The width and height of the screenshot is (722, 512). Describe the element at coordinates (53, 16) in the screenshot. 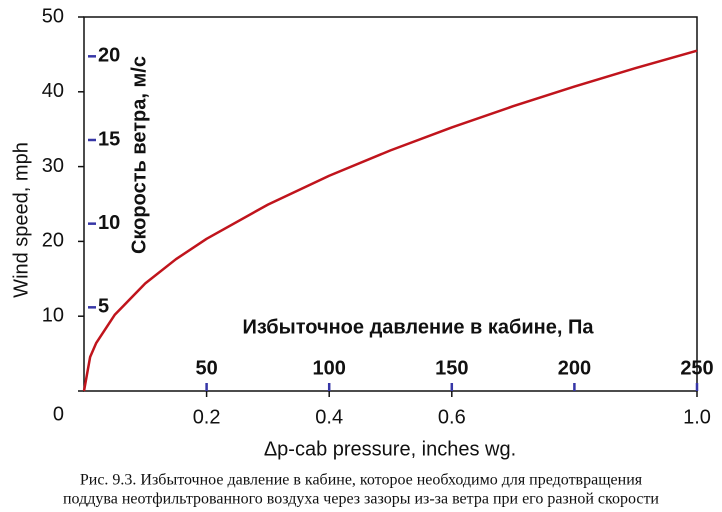

I see `y-tick-label: 50` at that location.